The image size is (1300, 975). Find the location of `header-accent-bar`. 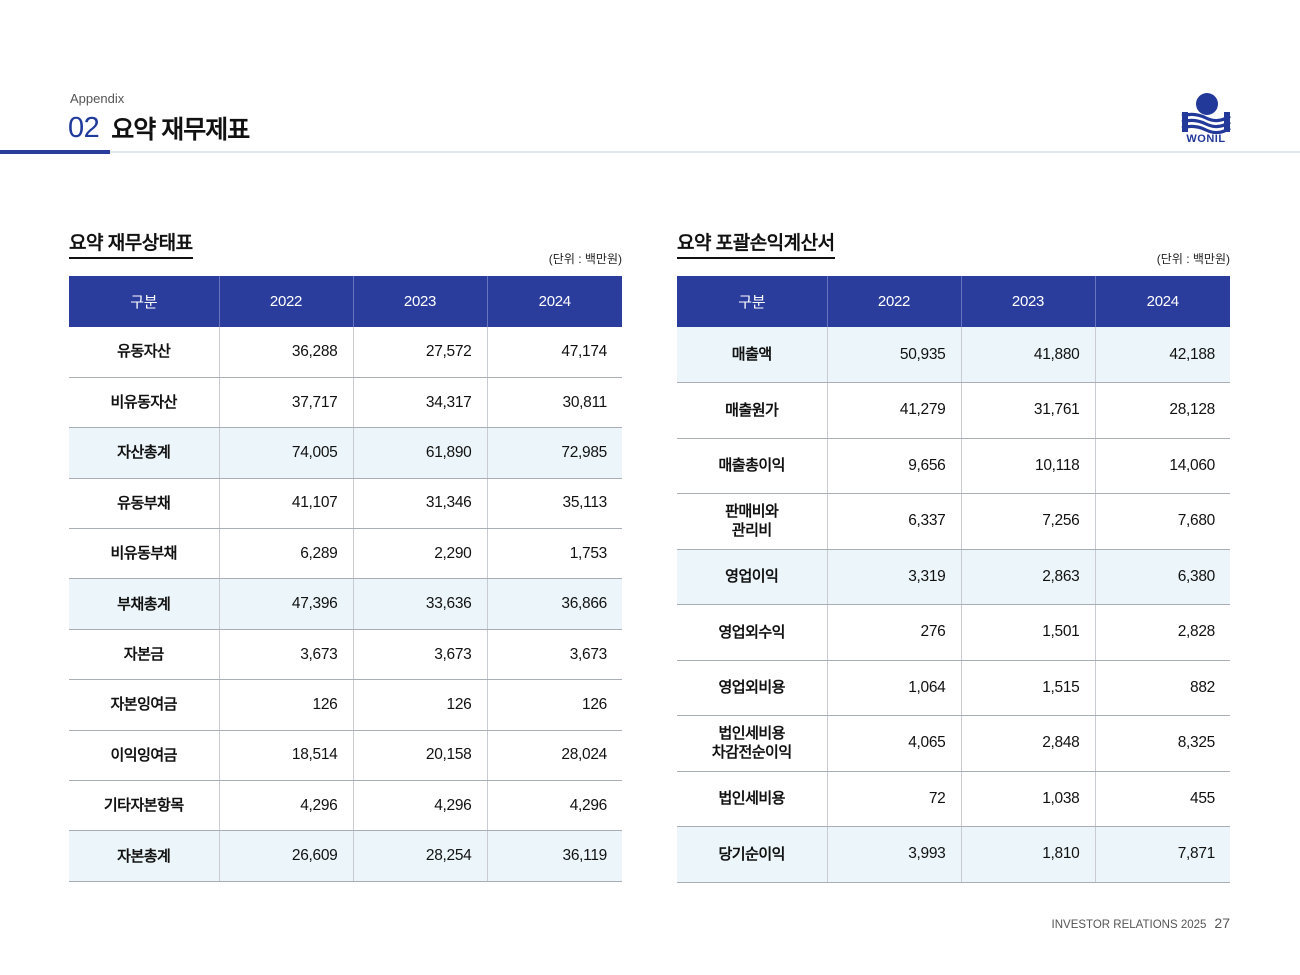

header-accent-bar is located at coordinates (55, 152).